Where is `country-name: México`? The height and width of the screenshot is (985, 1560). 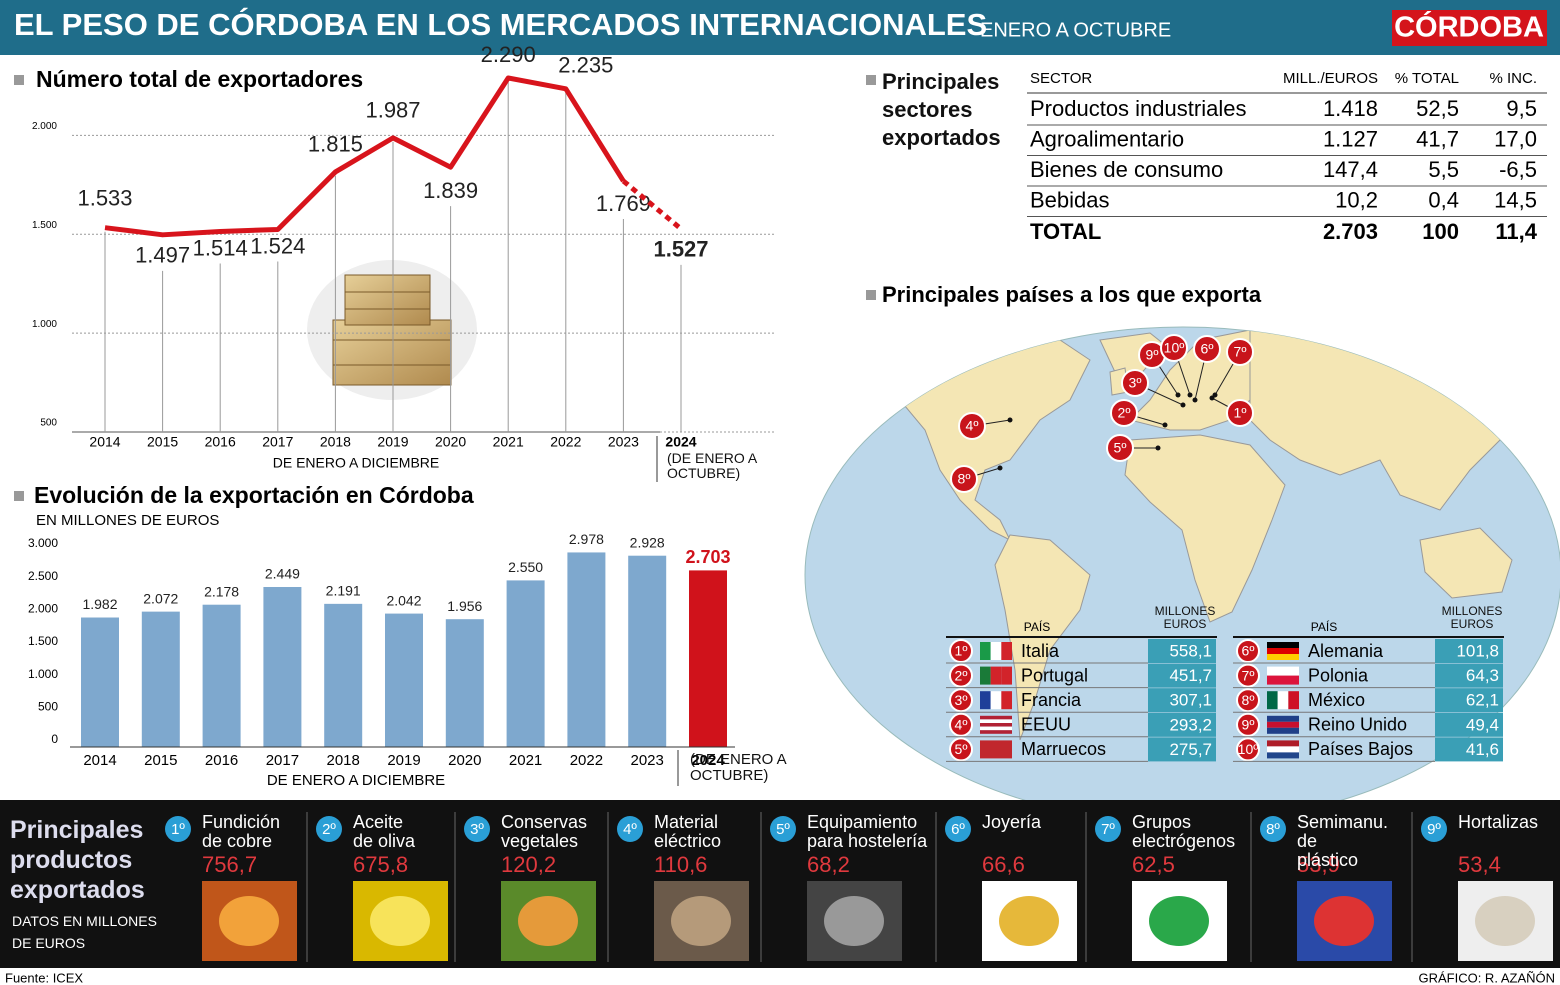 country-name: México is located at coordinates (1336, 700).